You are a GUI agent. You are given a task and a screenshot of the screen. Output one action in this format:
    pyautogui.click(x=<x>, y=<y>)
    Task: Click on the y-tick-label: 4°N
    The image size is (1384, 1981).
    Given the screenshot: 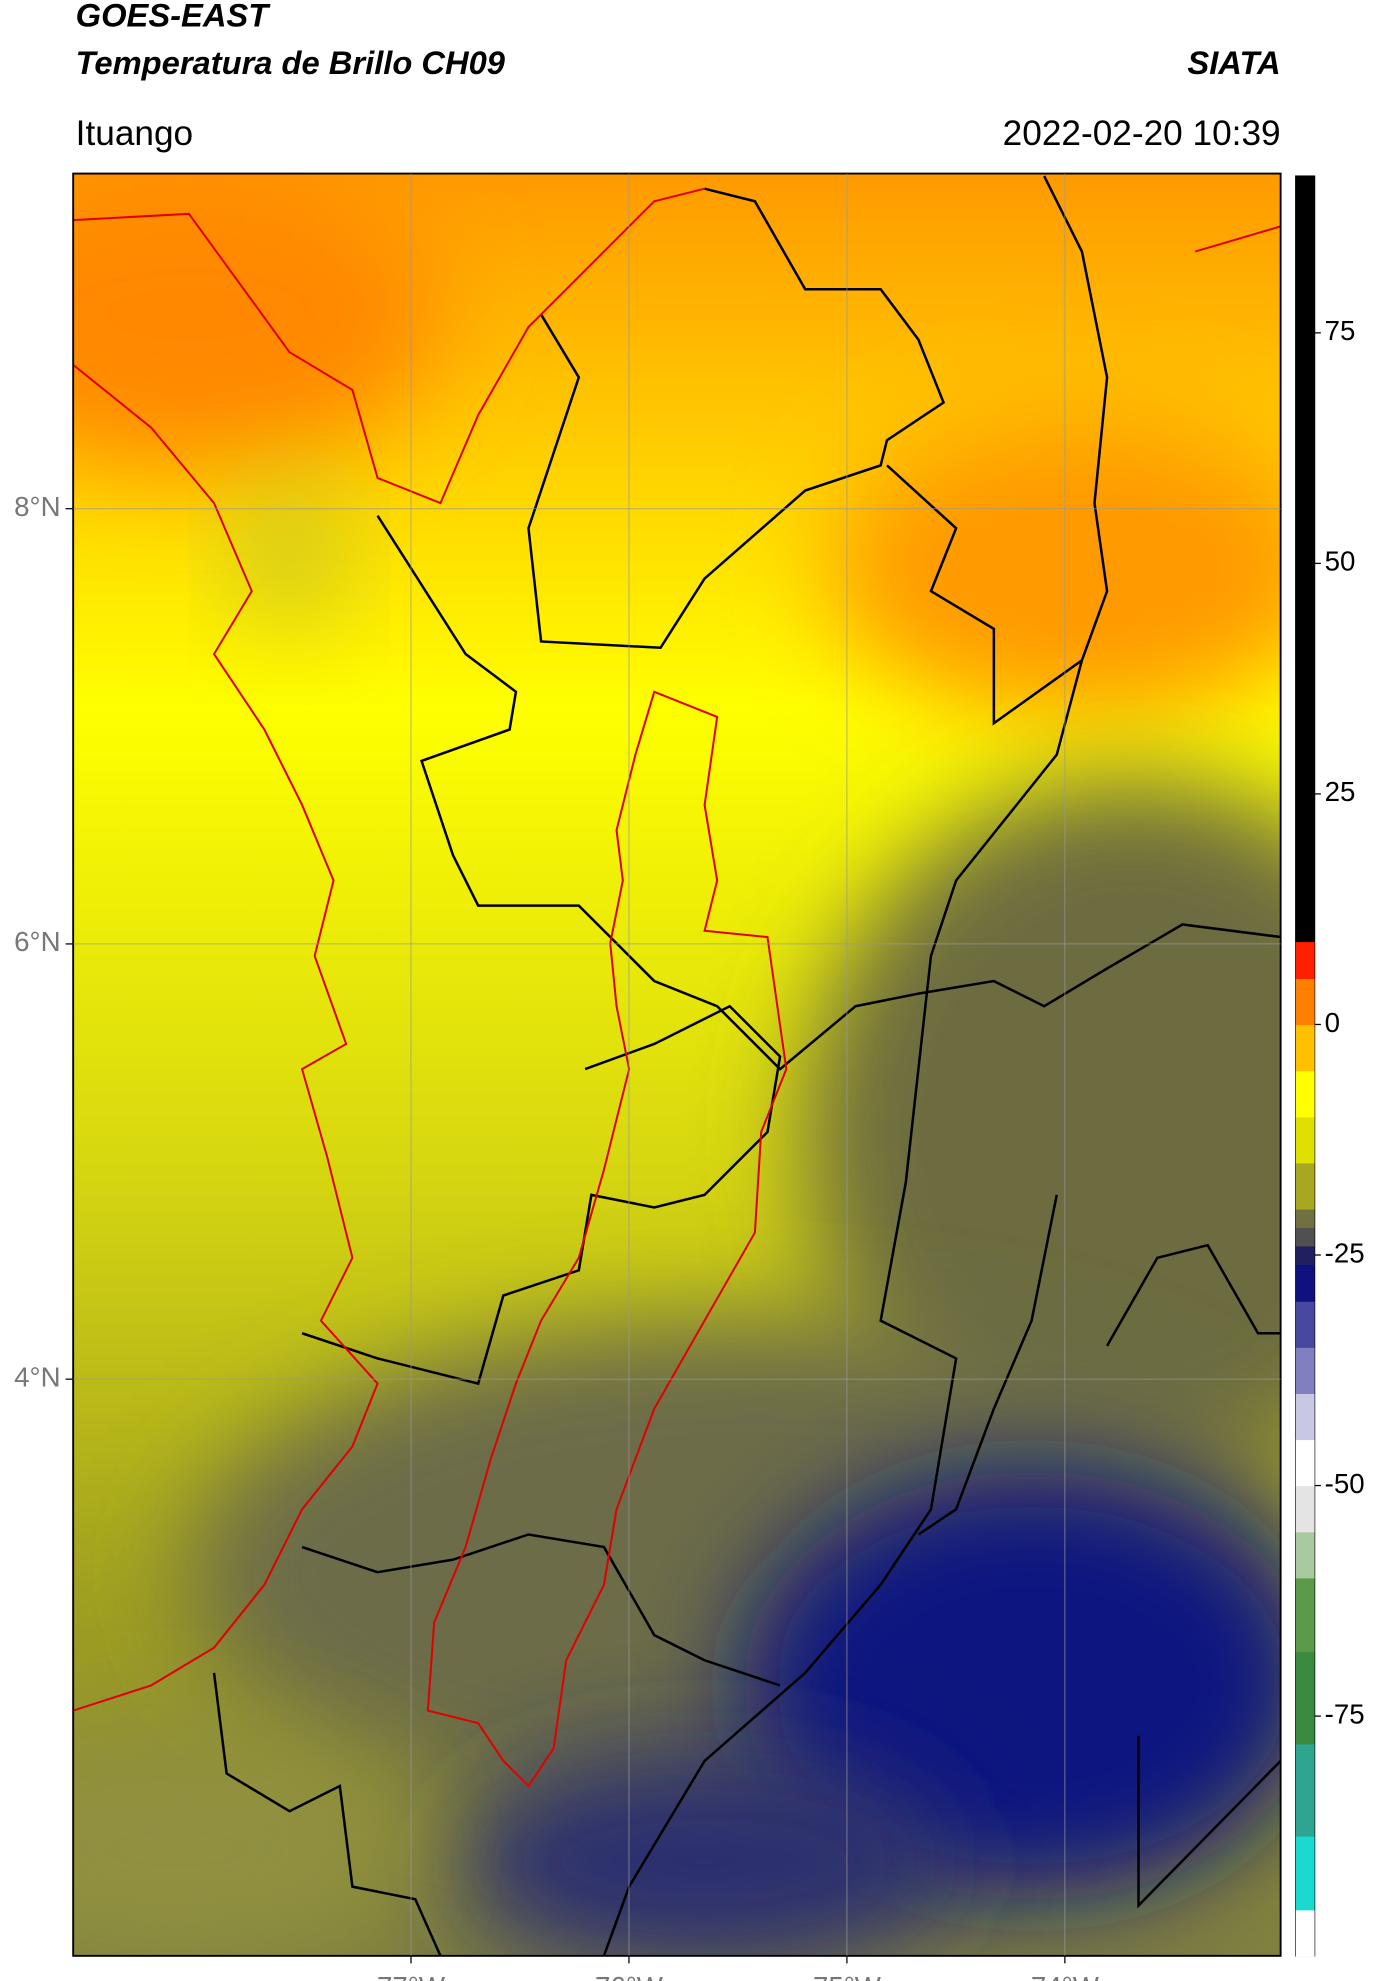 What is the action you would take?
    pyautogui.click(x=37, y=1376)
    